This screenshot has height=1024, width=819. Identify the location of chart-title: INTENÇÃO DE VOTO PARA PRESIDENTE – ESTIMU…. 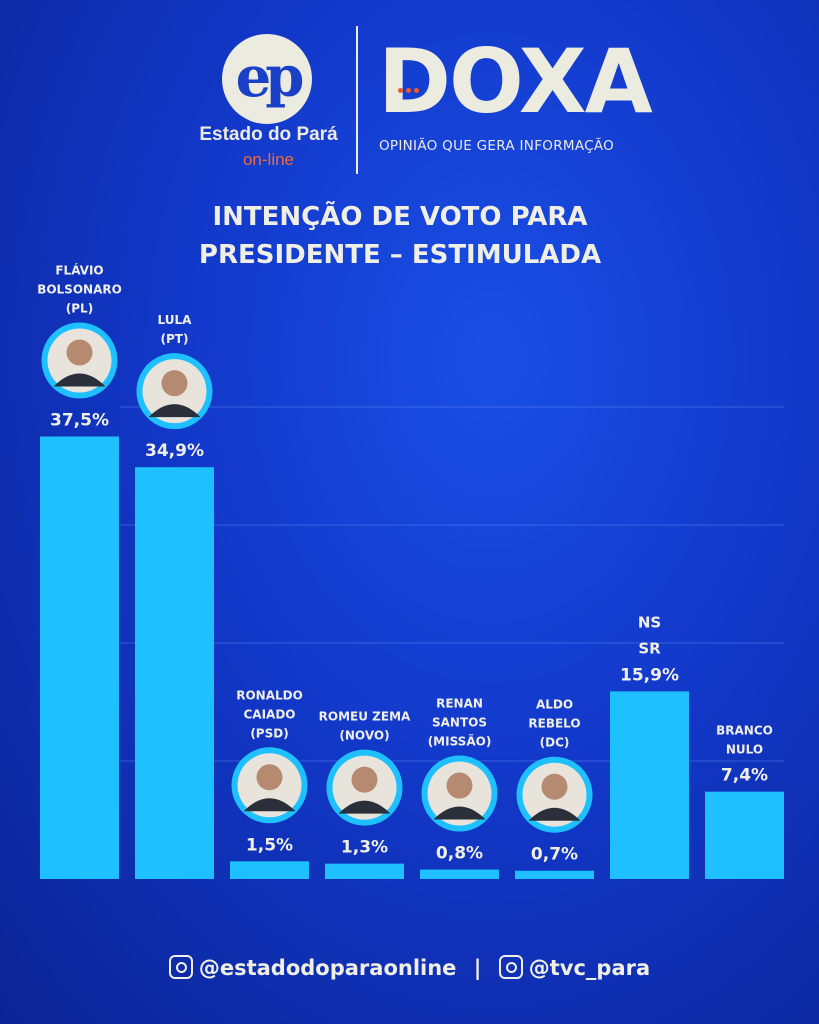
(400, 236).